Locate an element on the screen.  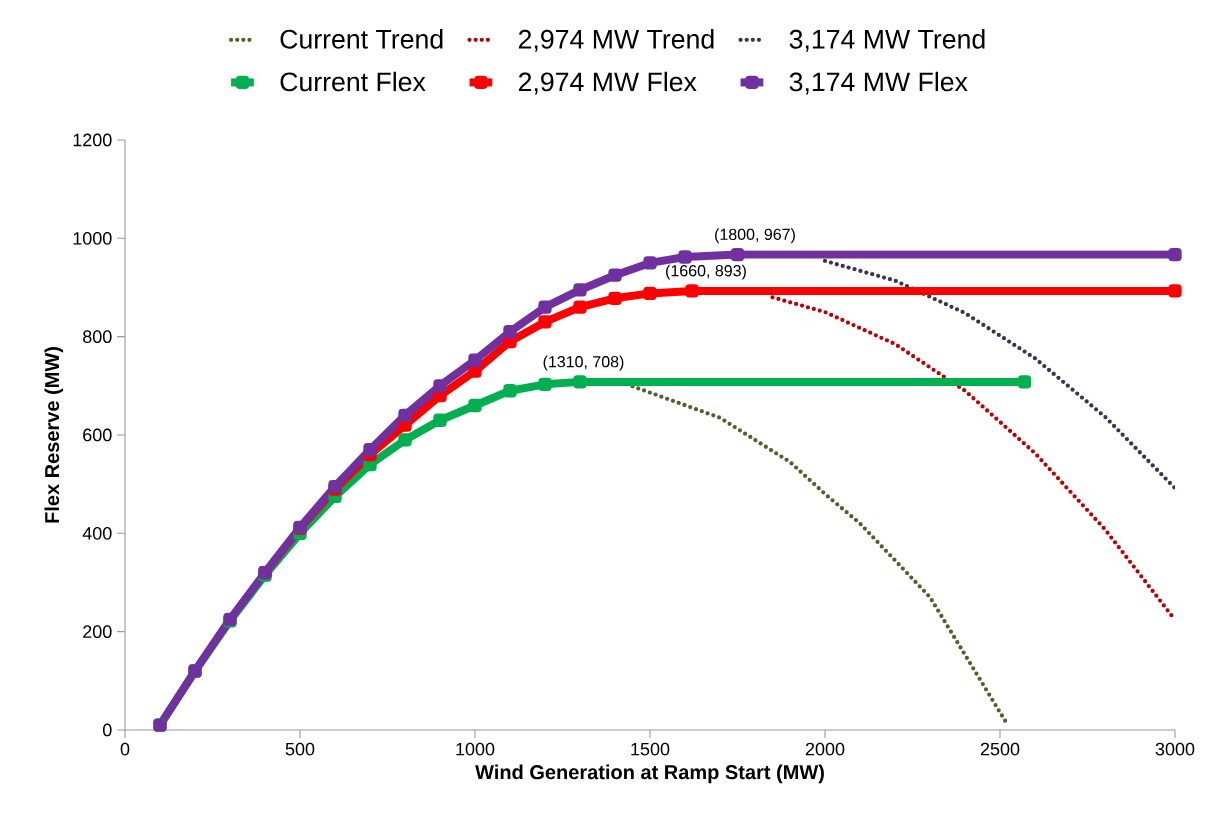
y-tick-label: 600 is located at coordinates (97, 435).